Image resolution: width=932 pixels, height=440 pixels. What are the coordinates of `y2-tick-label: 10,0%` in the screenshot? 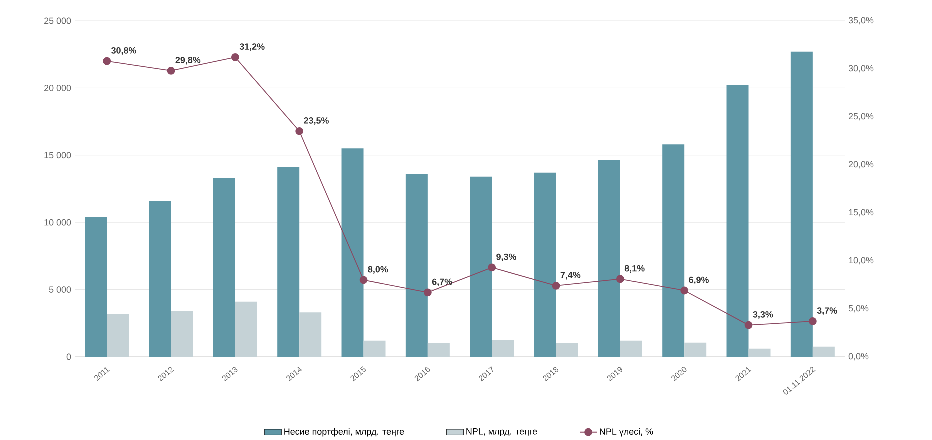 It's located at (861, 261).